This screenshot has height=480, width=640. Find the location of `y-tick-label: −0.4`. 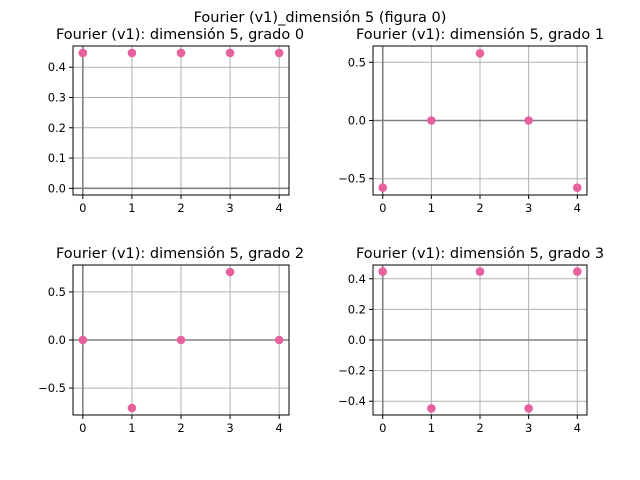

y-tick-label: −0.4 is located at coordinates (352, 401).